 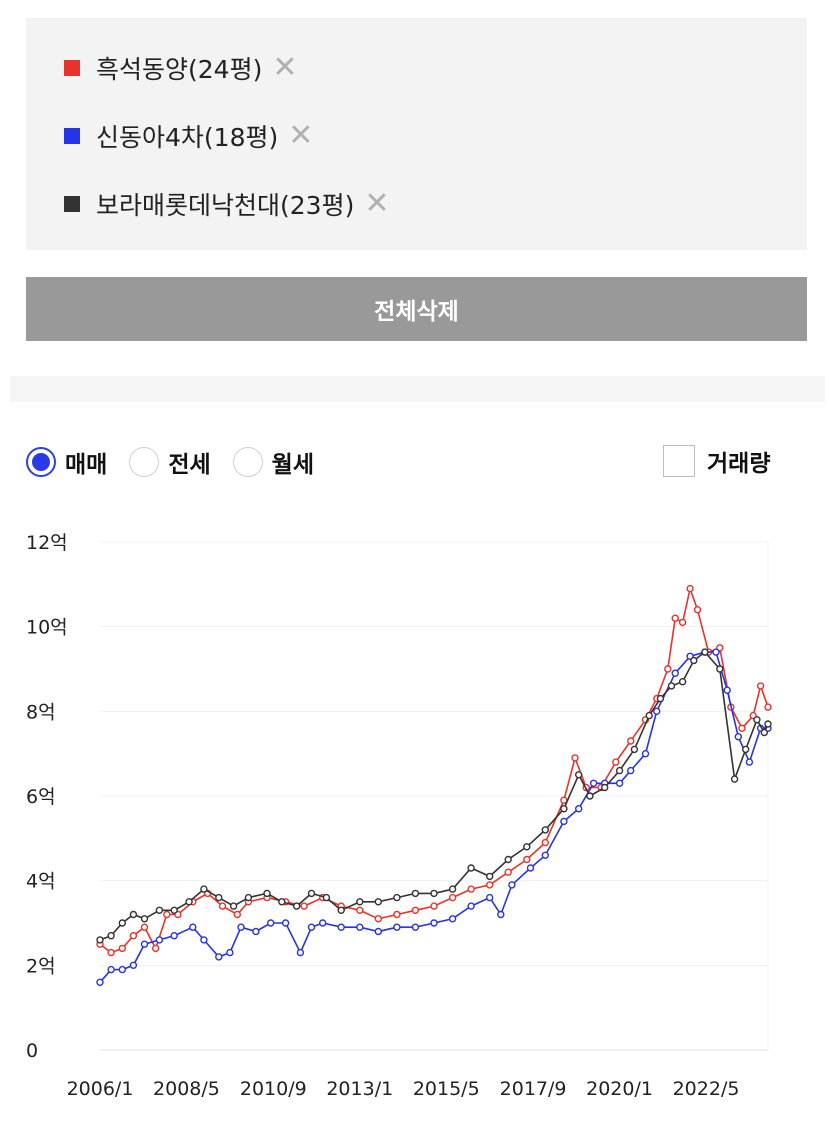 I want to click on compare-item: 보라매롯데낙천대(23평) ✕, so click(x=226, y=204).